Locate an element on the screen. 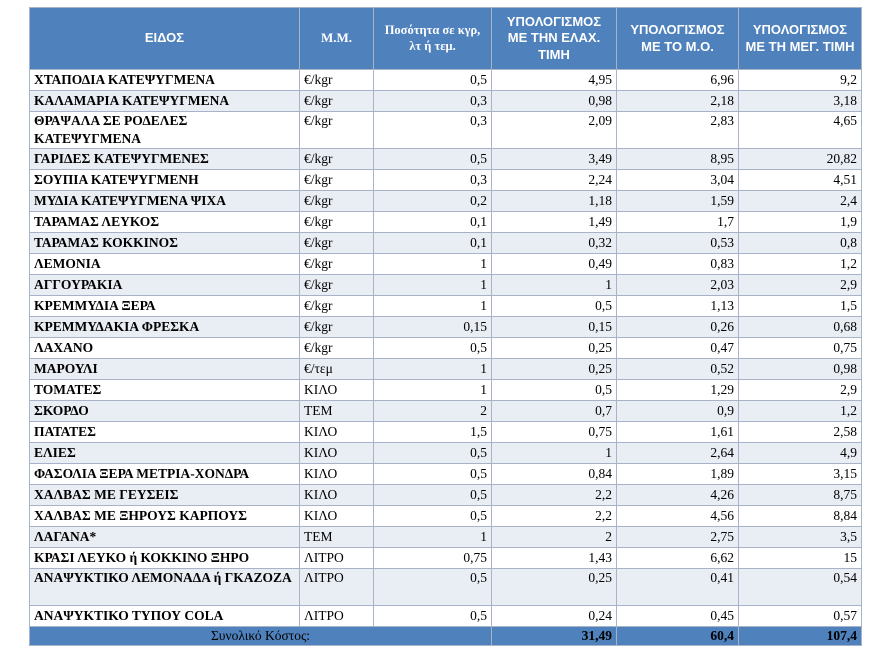 This screenshot has width=888, height=657. cell-avg-price: 3,04 is located at coordinates (677, 180).